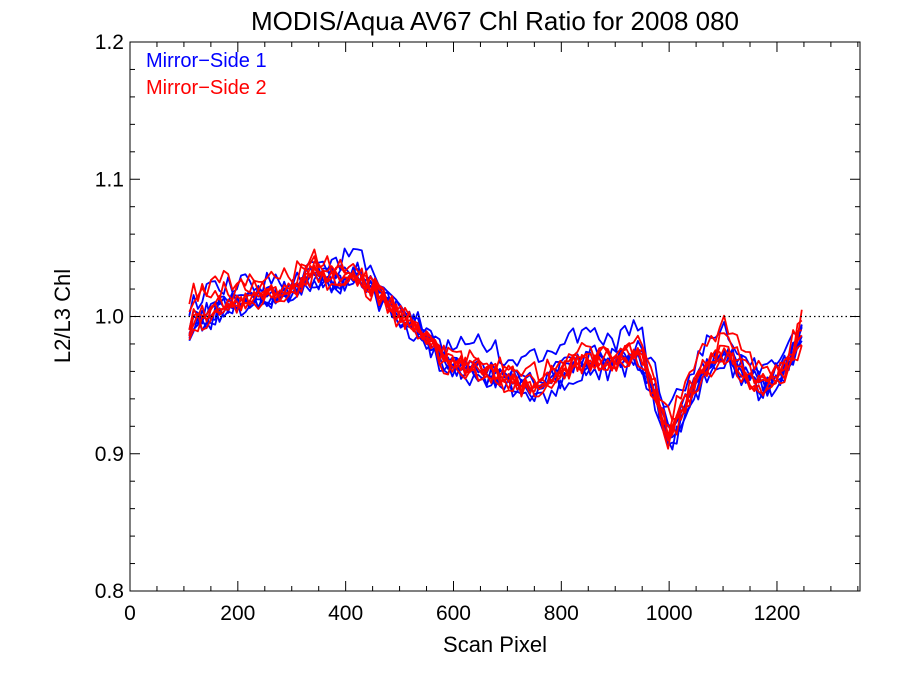  I want to click on x-tick-label: 0, so click(130, 613).